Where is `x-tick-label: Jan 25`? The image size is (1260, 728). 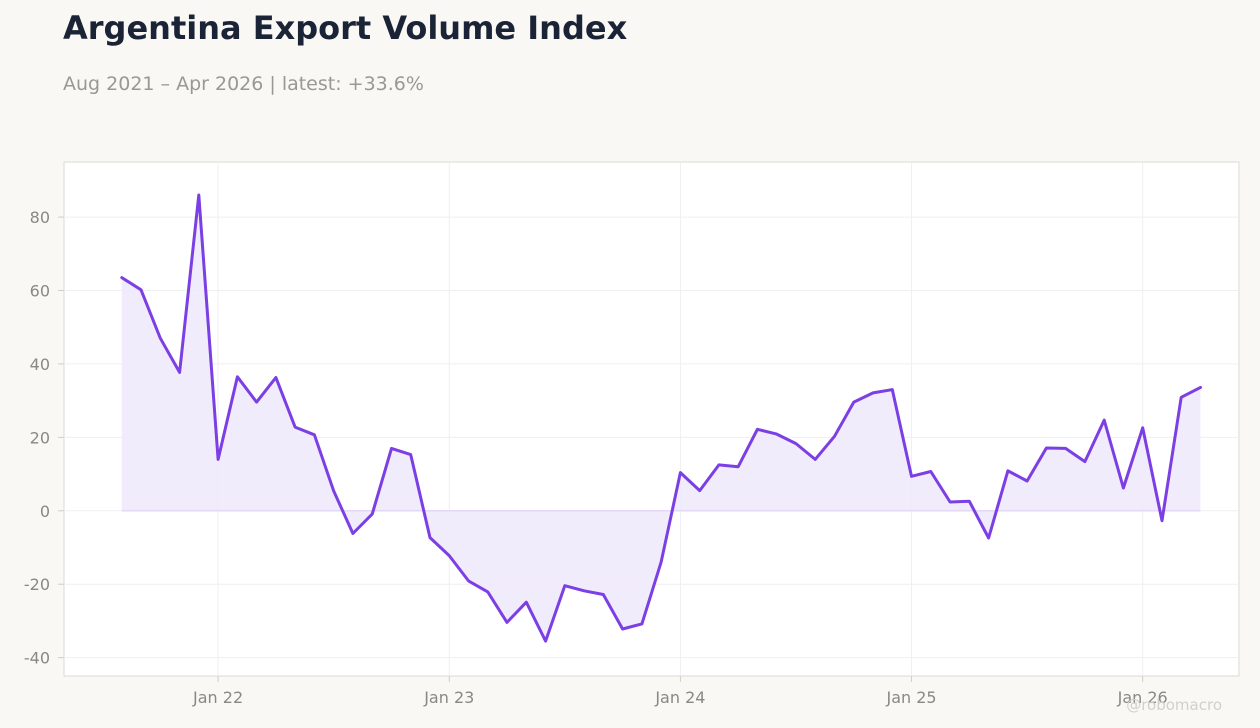
x-tick-label: Jan 25 is located at coordinates (910, 697).